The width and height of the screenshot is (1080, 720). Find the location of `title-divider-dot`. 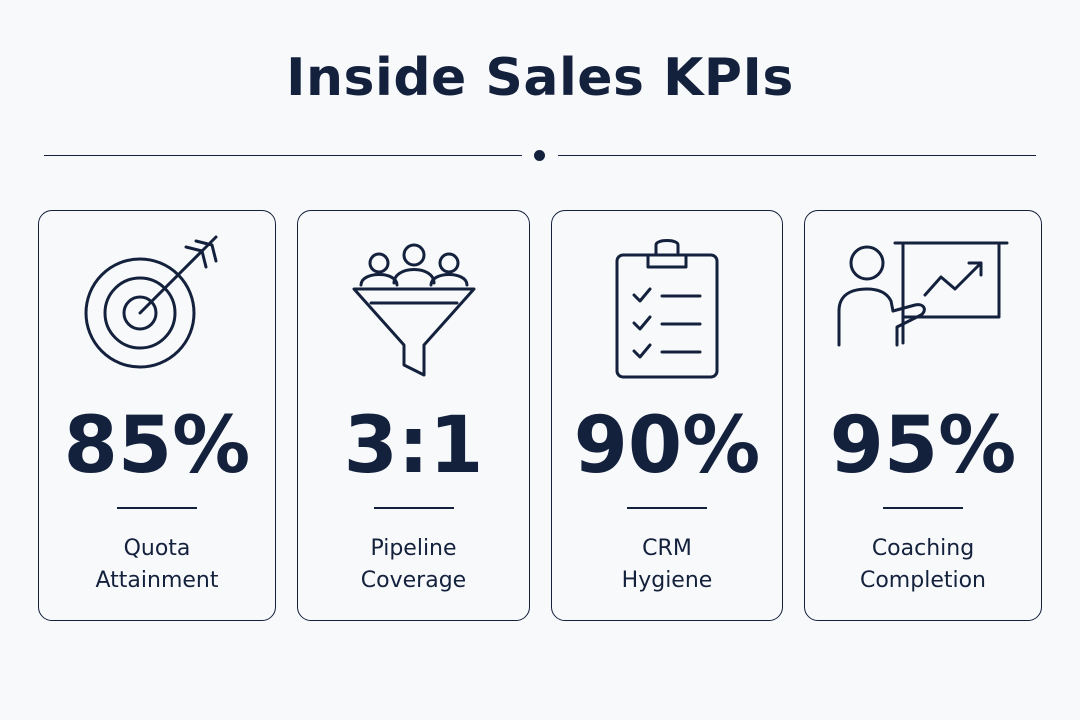

title-divider-dot is located at coordinates (539, 155).